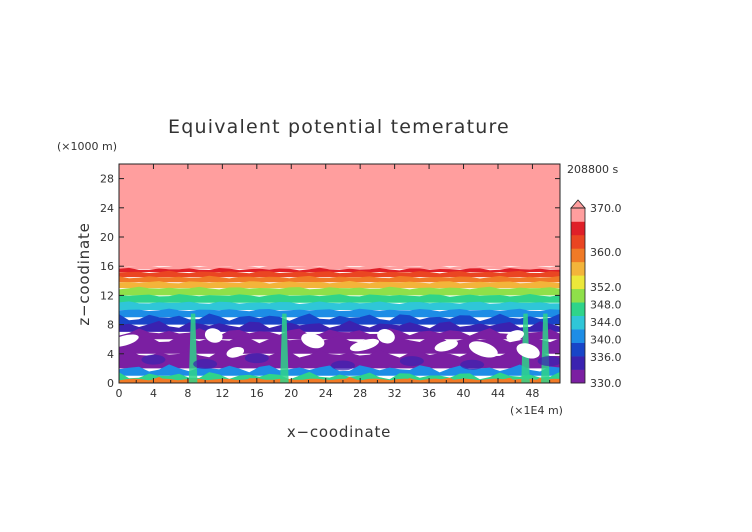  Describe the element at coordinates (429, 282) in the screenshot. I see `x-tick-36: 36` at that location.